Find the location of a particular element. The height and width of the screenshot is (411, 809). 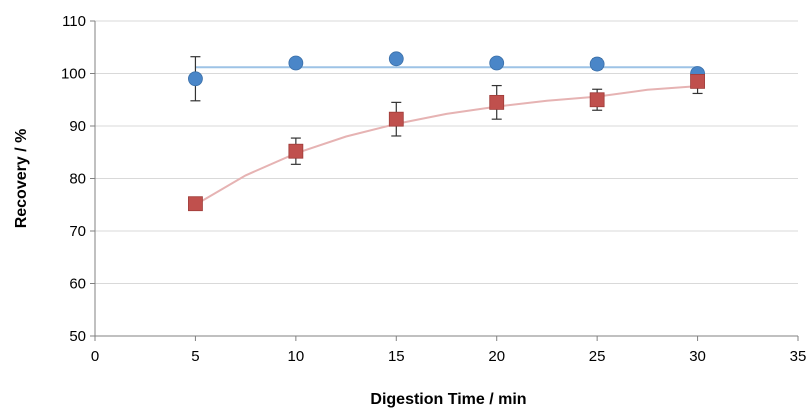

x-tick-label: 20 is located at coordinates (496, 356).